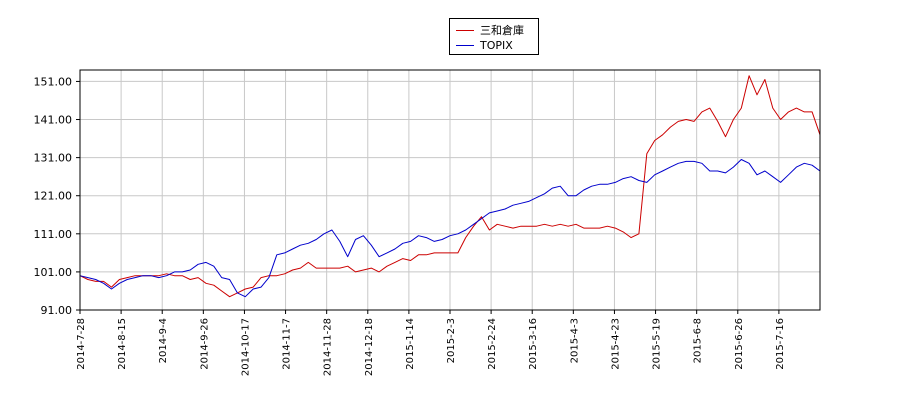 The image size is (900, 400). Describe the element at coordinates (53, 81) in the screenshot. I see `y-tick-label: 151.00` at that location.